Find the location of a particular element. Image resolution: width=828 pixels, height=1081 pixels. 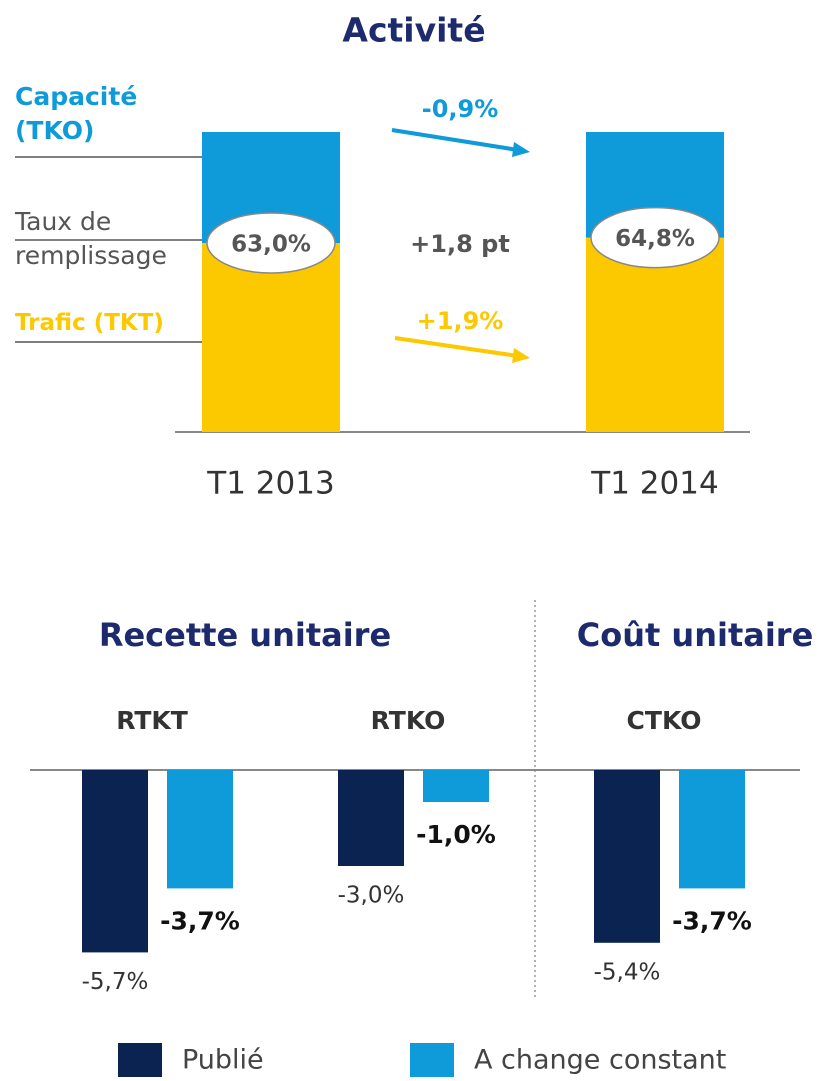

legend-label: A change constant is located at coordinates (600, 1060).